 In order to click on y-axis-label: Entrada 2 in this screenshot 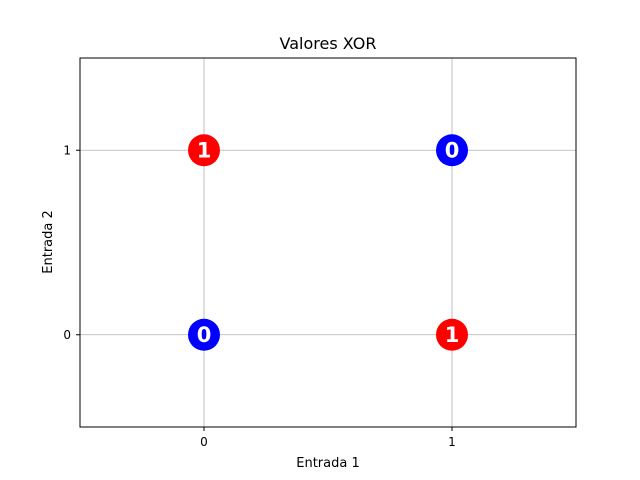, I will do `click(48, 241)`.